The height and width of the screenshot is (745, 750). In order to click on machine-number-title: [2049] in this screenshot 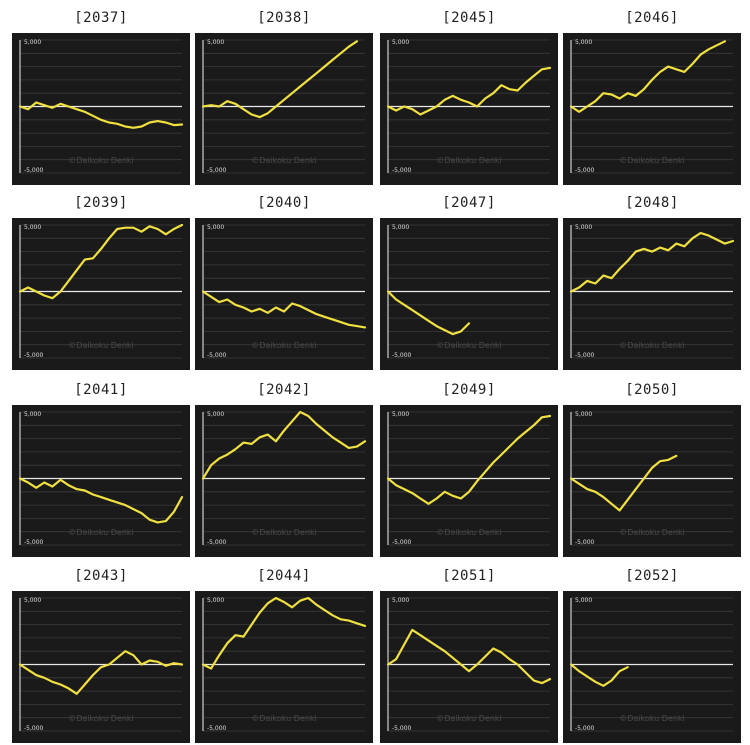, I will do `click(469, 390)`.